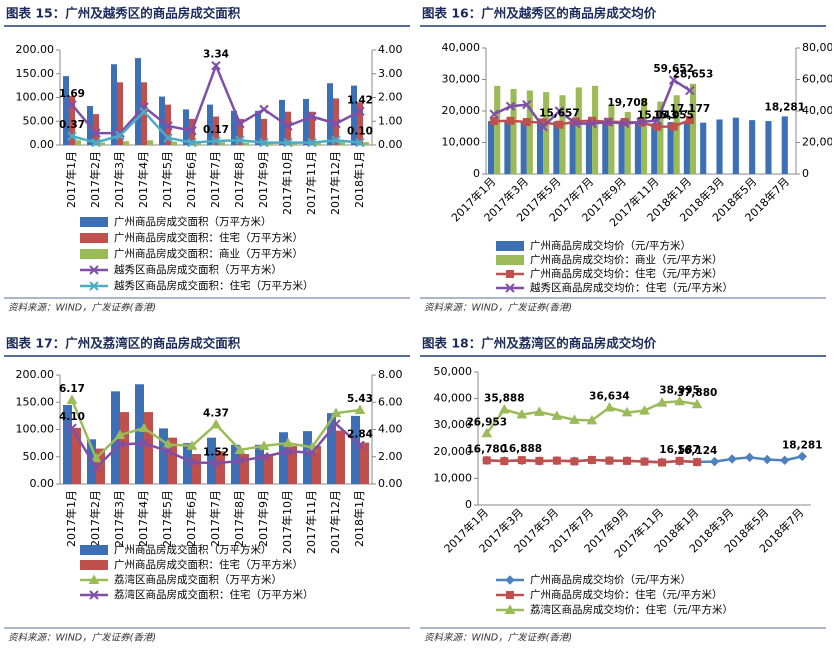  I want to click on x-tick-label: 2017年9月, so click(263, 179).